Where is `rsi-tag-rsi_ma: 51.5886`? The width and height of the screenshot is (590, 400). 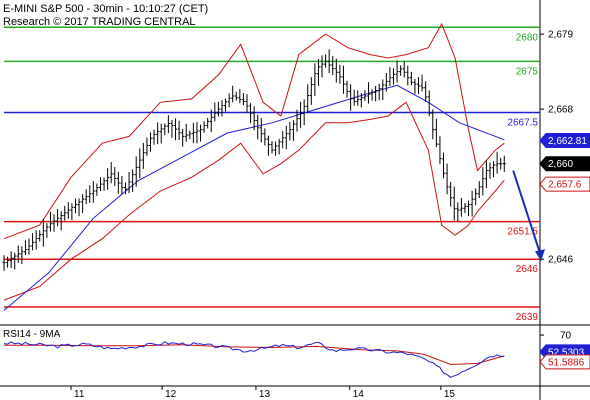 rsi-tag-rsi_ma: 51.5886 is located at coordinates (564, 362).